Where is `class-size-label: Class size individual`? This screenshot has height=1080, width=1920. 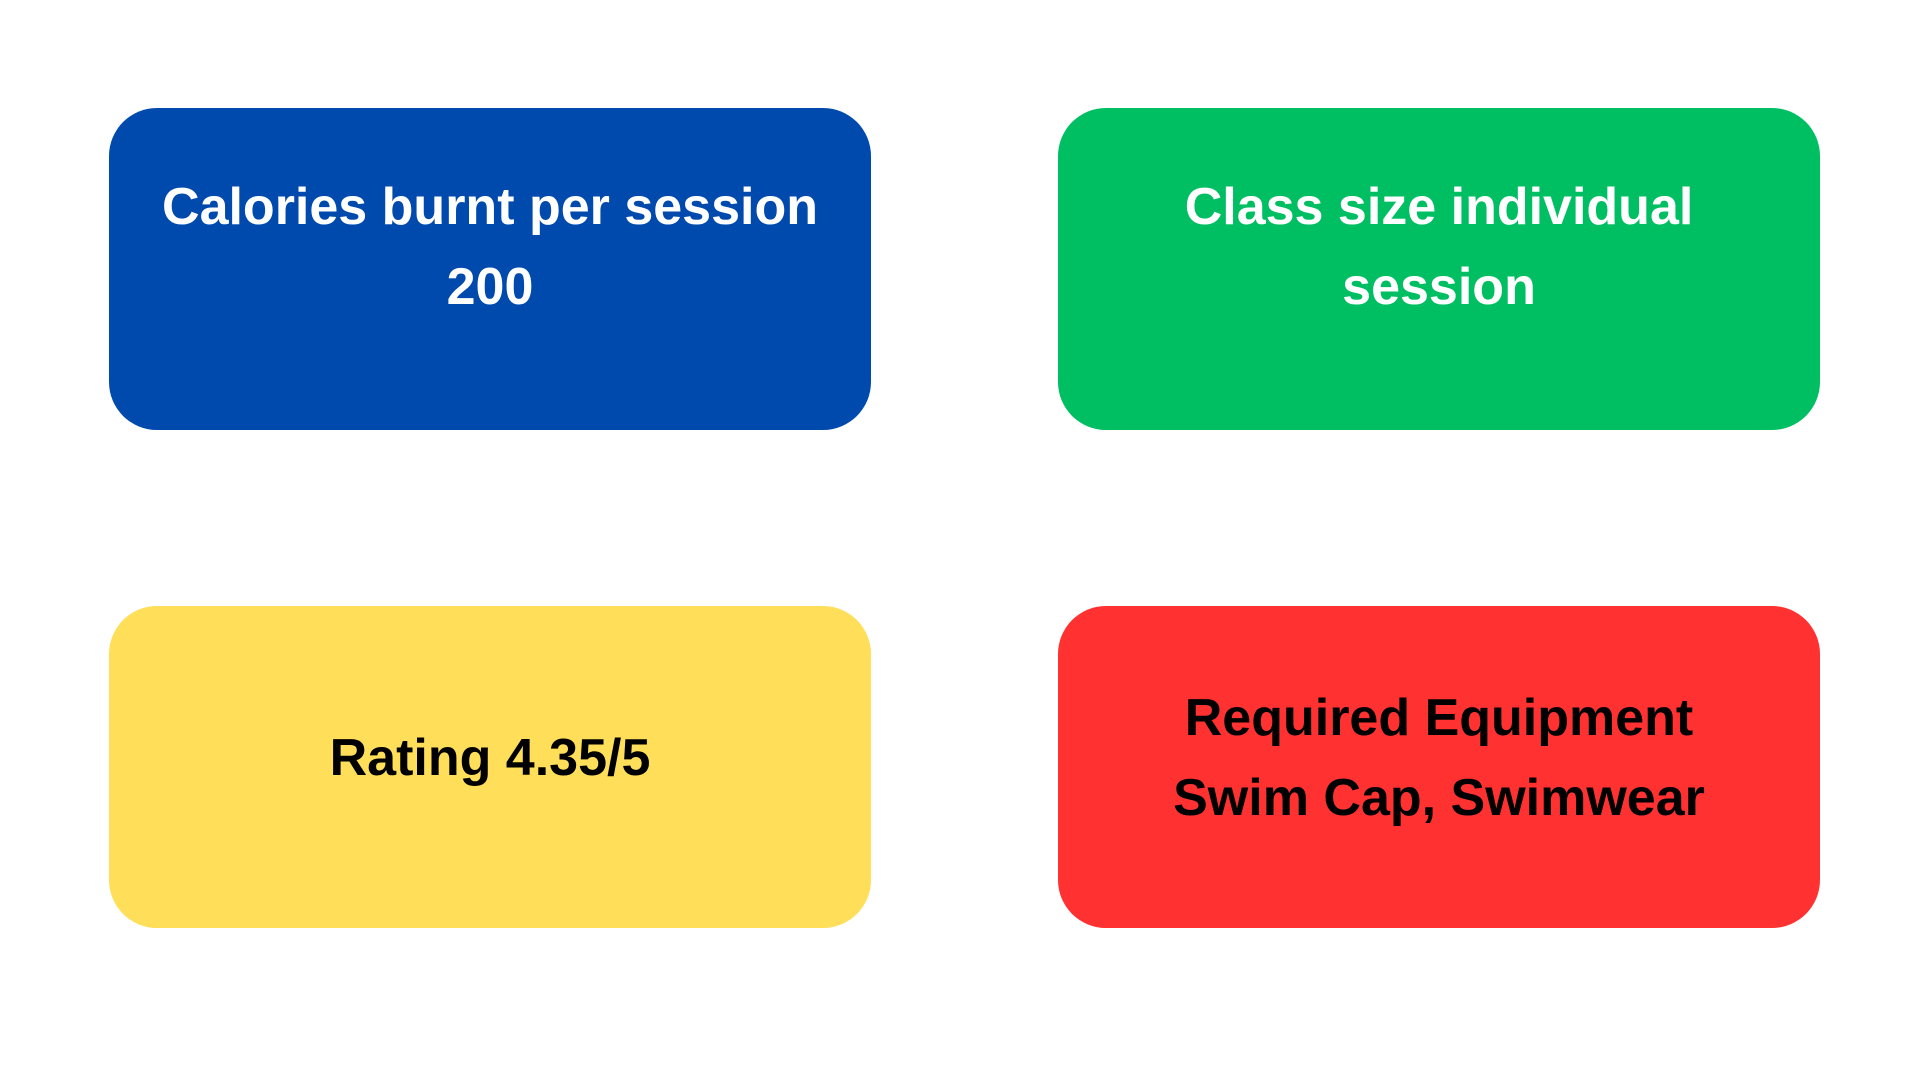
class-size-label: Class size individual is located at coordinates (1439, 207).